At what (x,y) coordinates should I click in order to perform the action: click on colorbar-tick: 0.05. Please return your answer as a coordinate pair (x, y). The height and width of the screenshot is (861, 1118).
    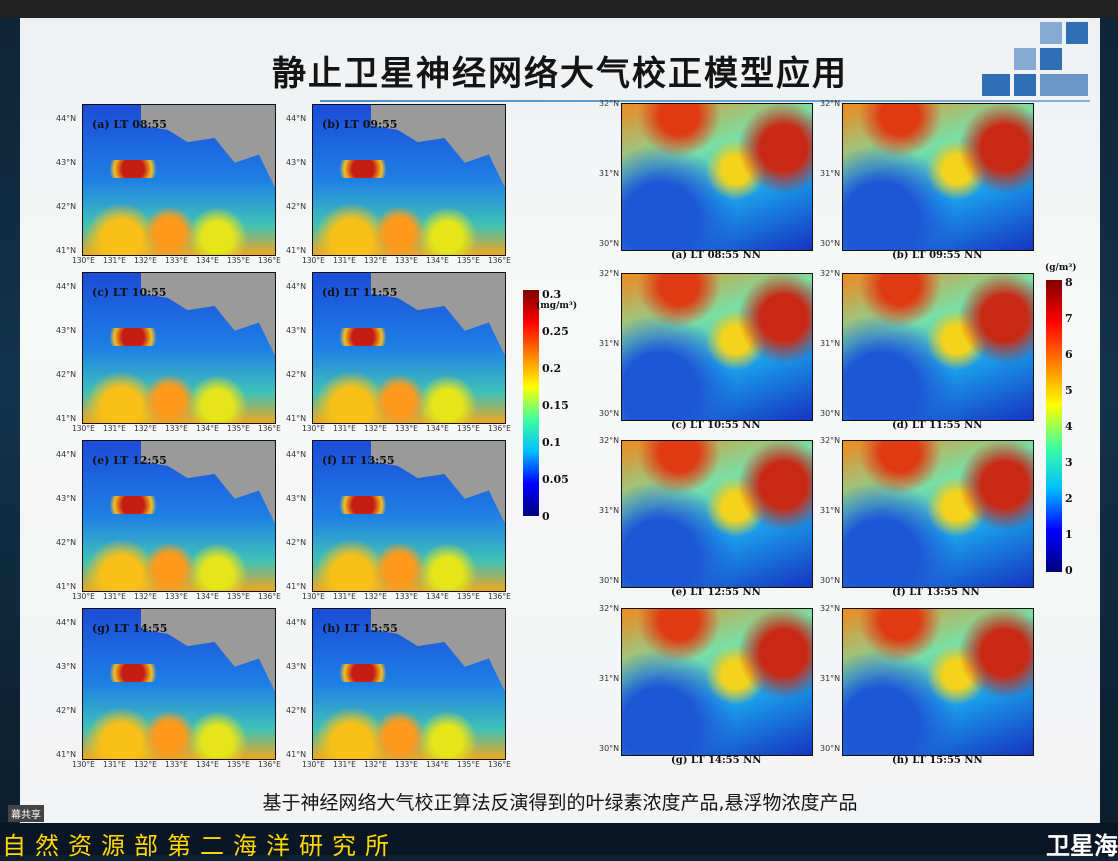
    Looking at the image, I should click on (555, 479).